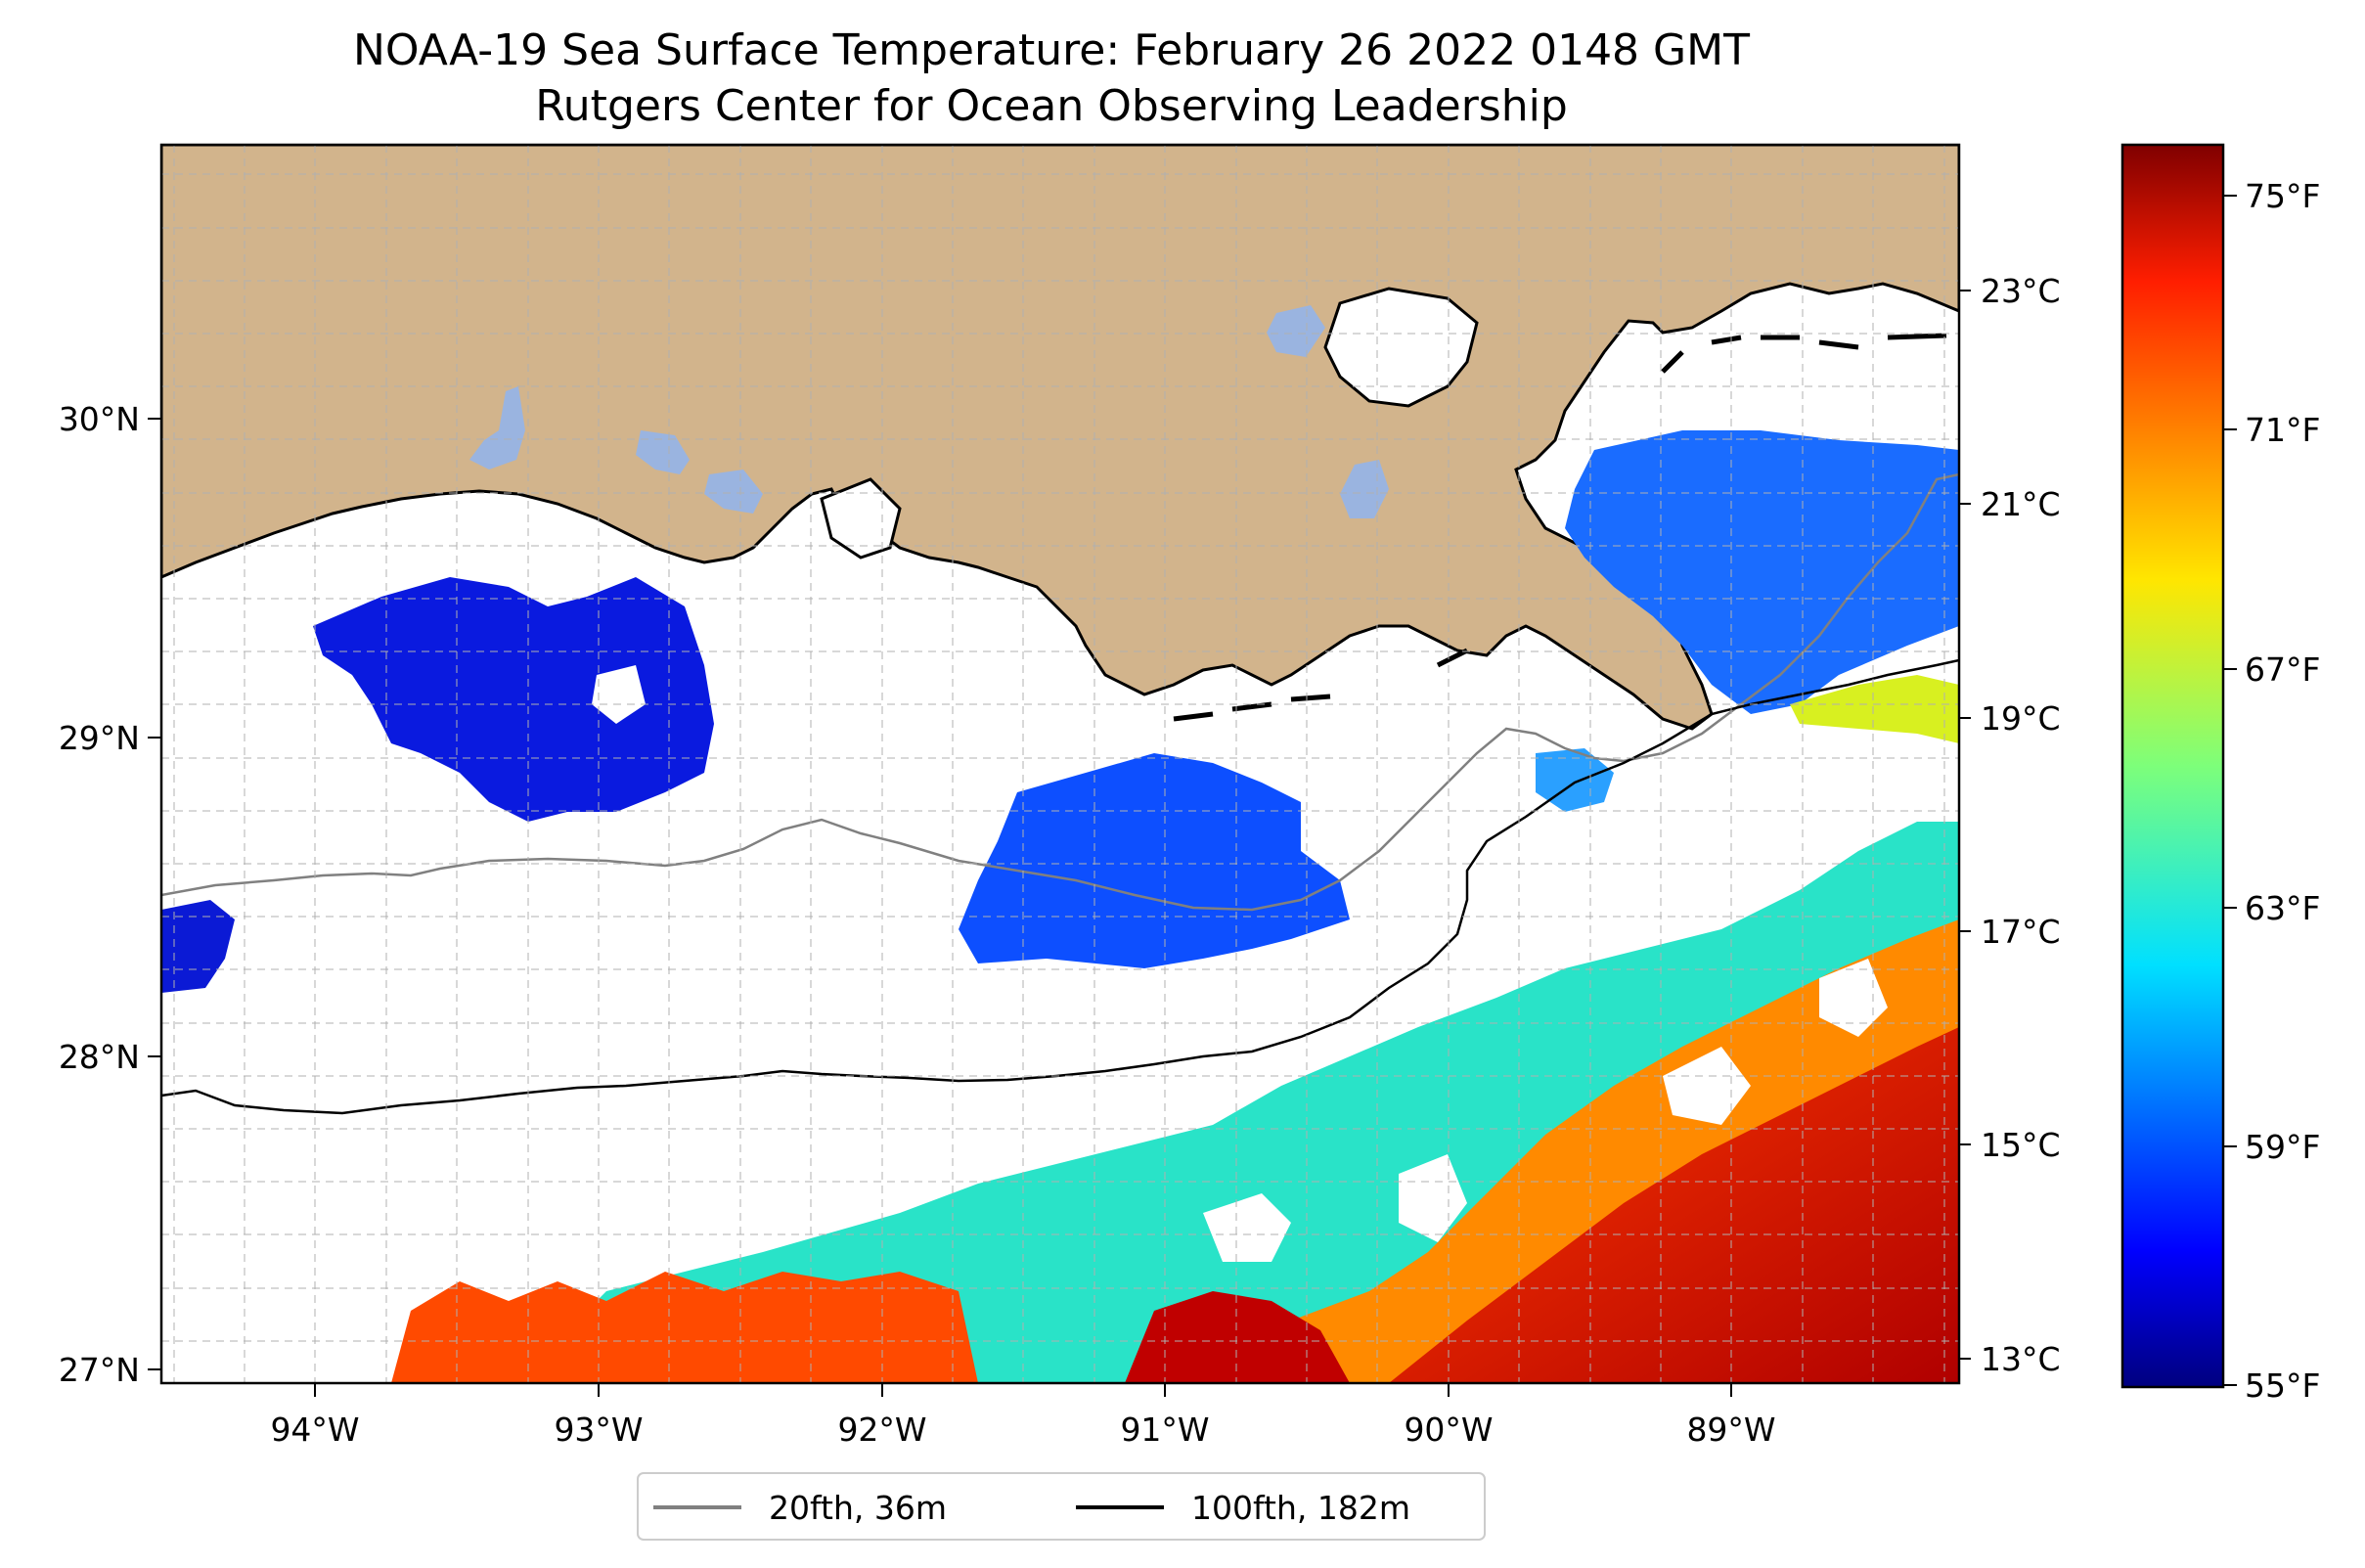  Describe the element at coordinates (2172, 766) in the screenshot. I see `colorbar` at that location.